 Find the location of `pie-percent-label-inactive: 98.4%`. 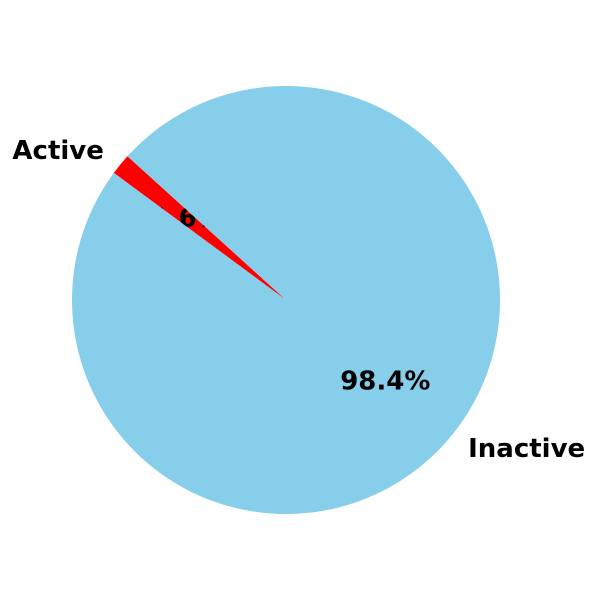

pie-percent-label-inactive: 98.4% is located at coordinates (385, 381).